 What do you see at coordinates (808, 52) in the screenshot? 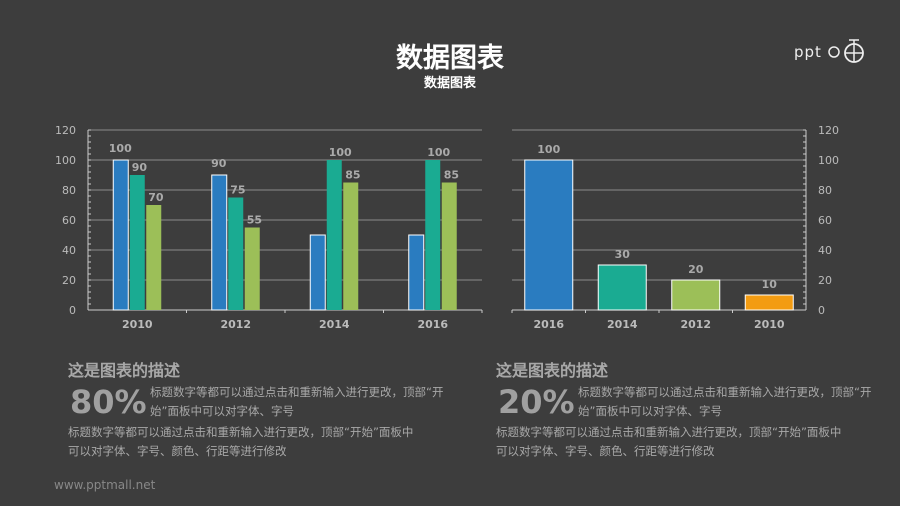
I see `svg-text: ppt` at bounding box center [808, 52].